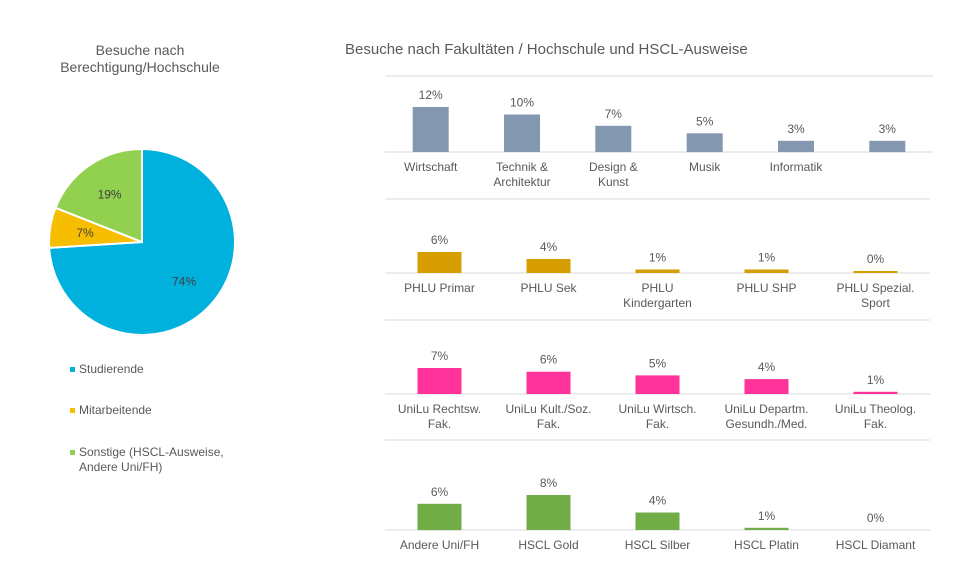  I want to click on bar-value-label-3-5: 1%, so click(876, 380).